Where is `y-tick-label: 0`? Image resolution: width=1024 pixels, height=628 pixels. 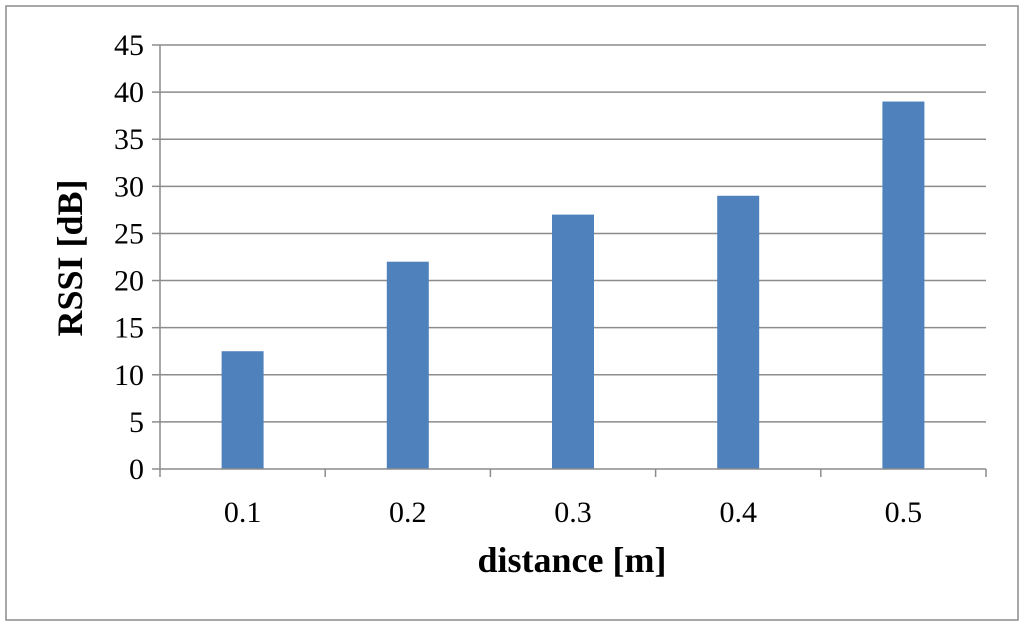 y-tick-label: 0 is located at coordinates (136, 469).